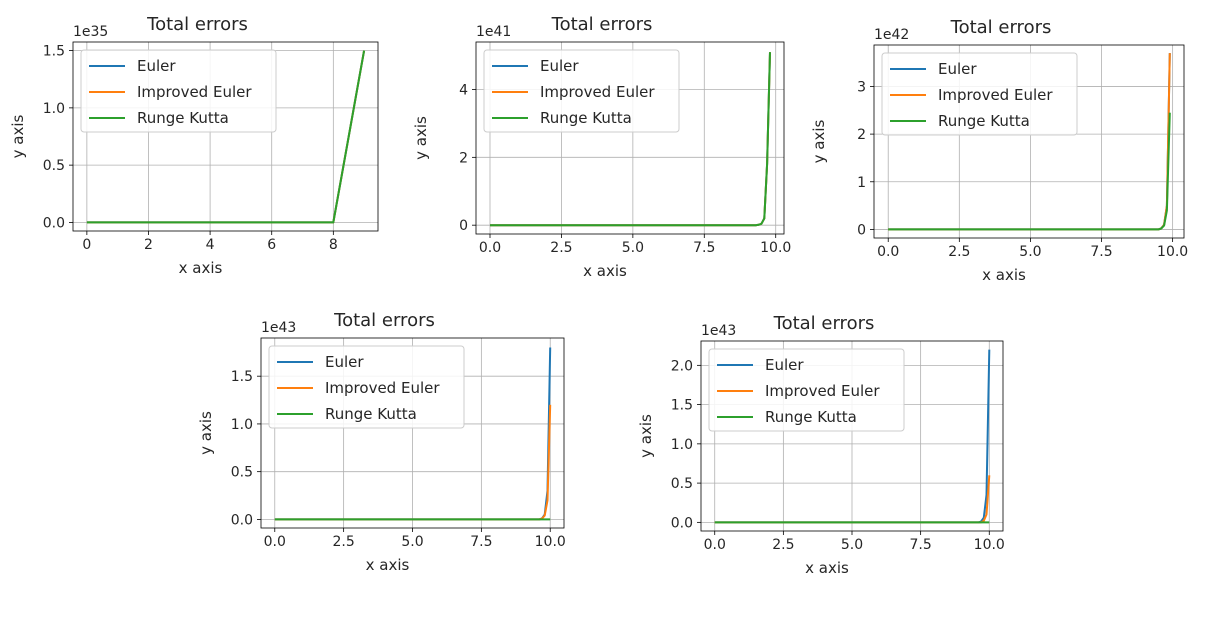  Describe the element at coordinates (210, 245) in the screenshot. I see `x-tick-label: 4` at that location.